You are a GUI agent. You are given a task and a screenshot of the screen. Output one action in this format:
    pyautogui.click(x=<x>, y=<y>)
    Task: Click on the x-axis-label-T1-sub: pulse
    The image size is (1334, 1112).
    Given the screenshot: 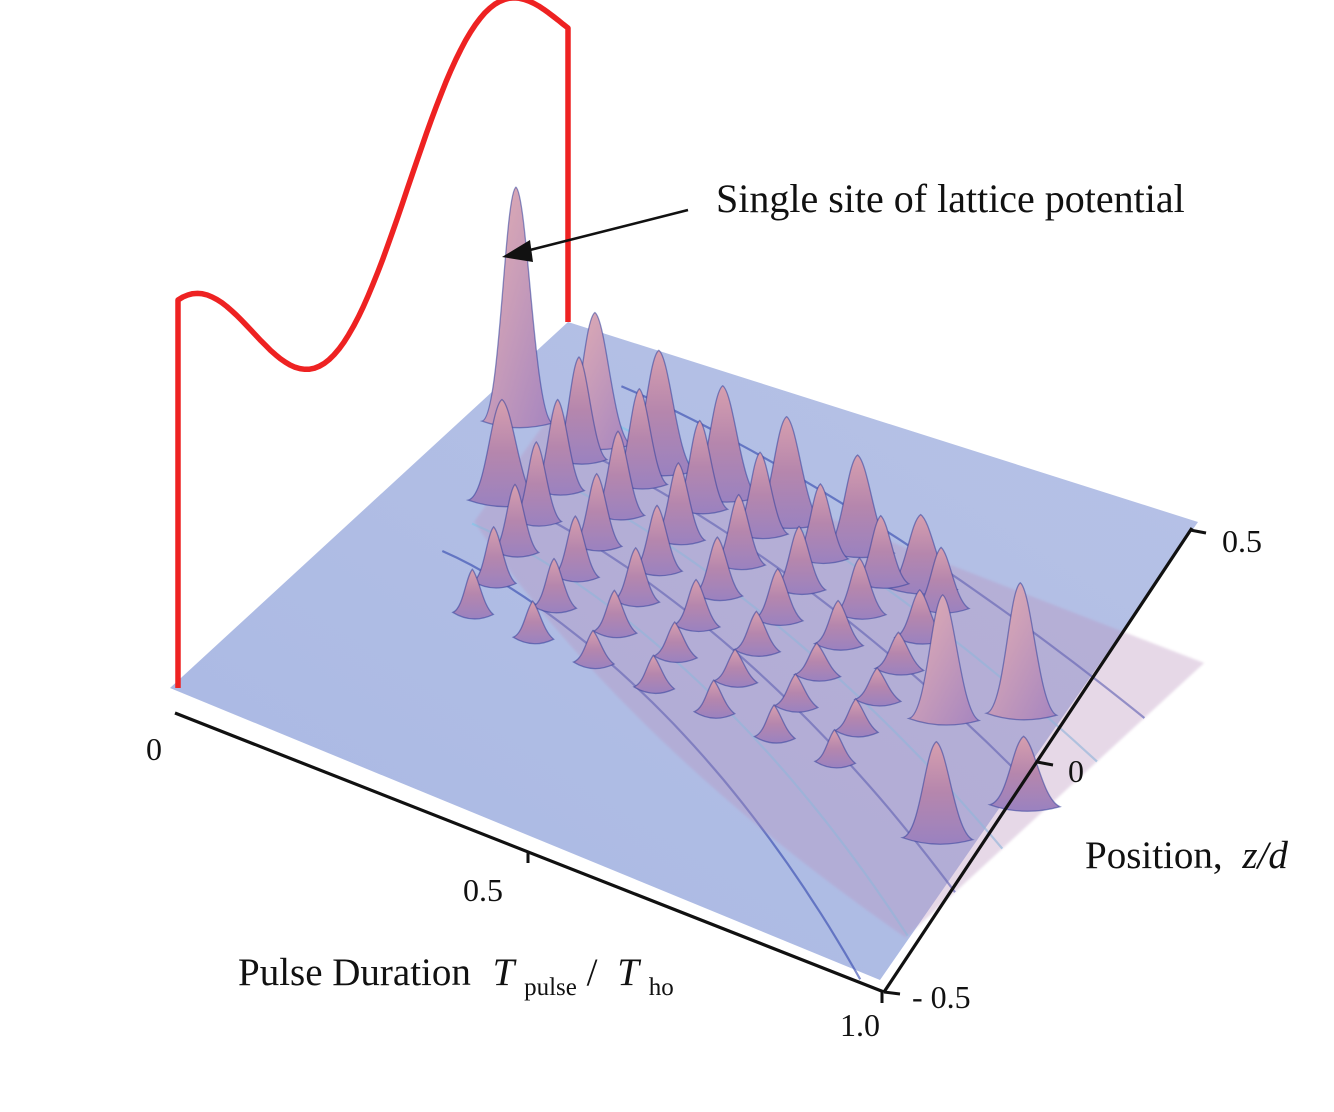 What is the action you would take?
    pyautogui.click(x=550, y=987)
    